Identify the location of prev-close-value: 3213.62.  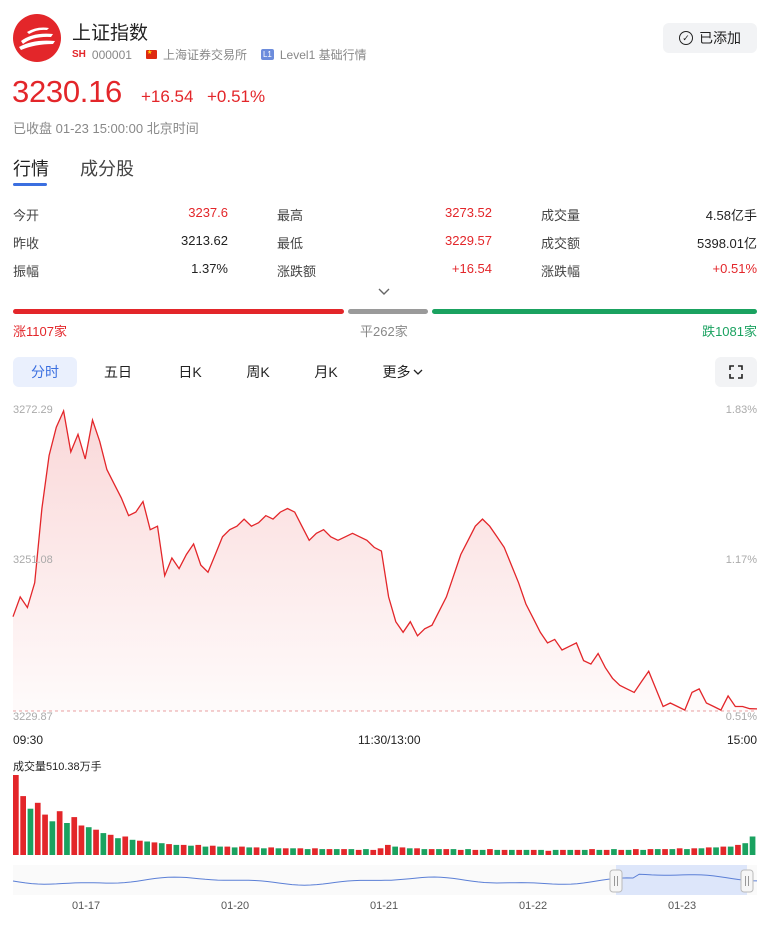
(204, 240).